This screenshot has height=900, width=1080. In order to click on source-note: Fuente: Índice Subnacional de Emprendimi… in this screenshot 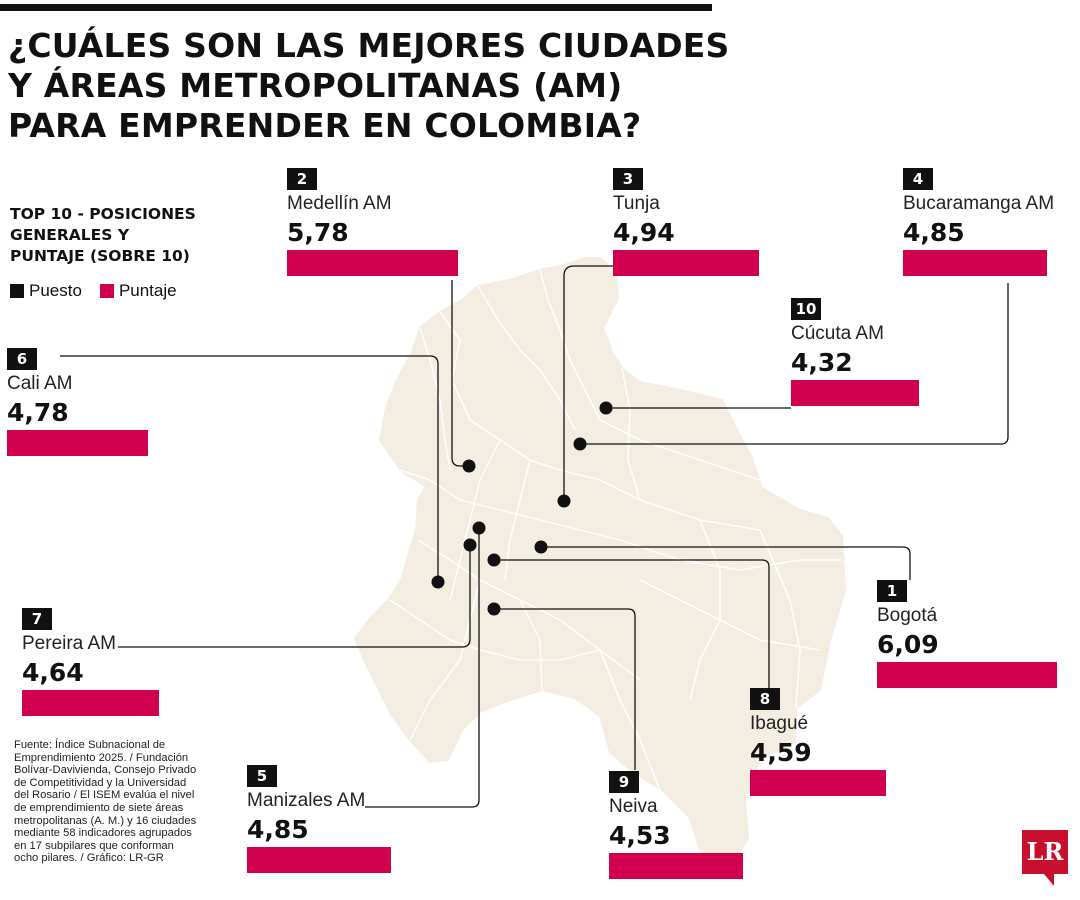, I will do `click(114, 802)`.